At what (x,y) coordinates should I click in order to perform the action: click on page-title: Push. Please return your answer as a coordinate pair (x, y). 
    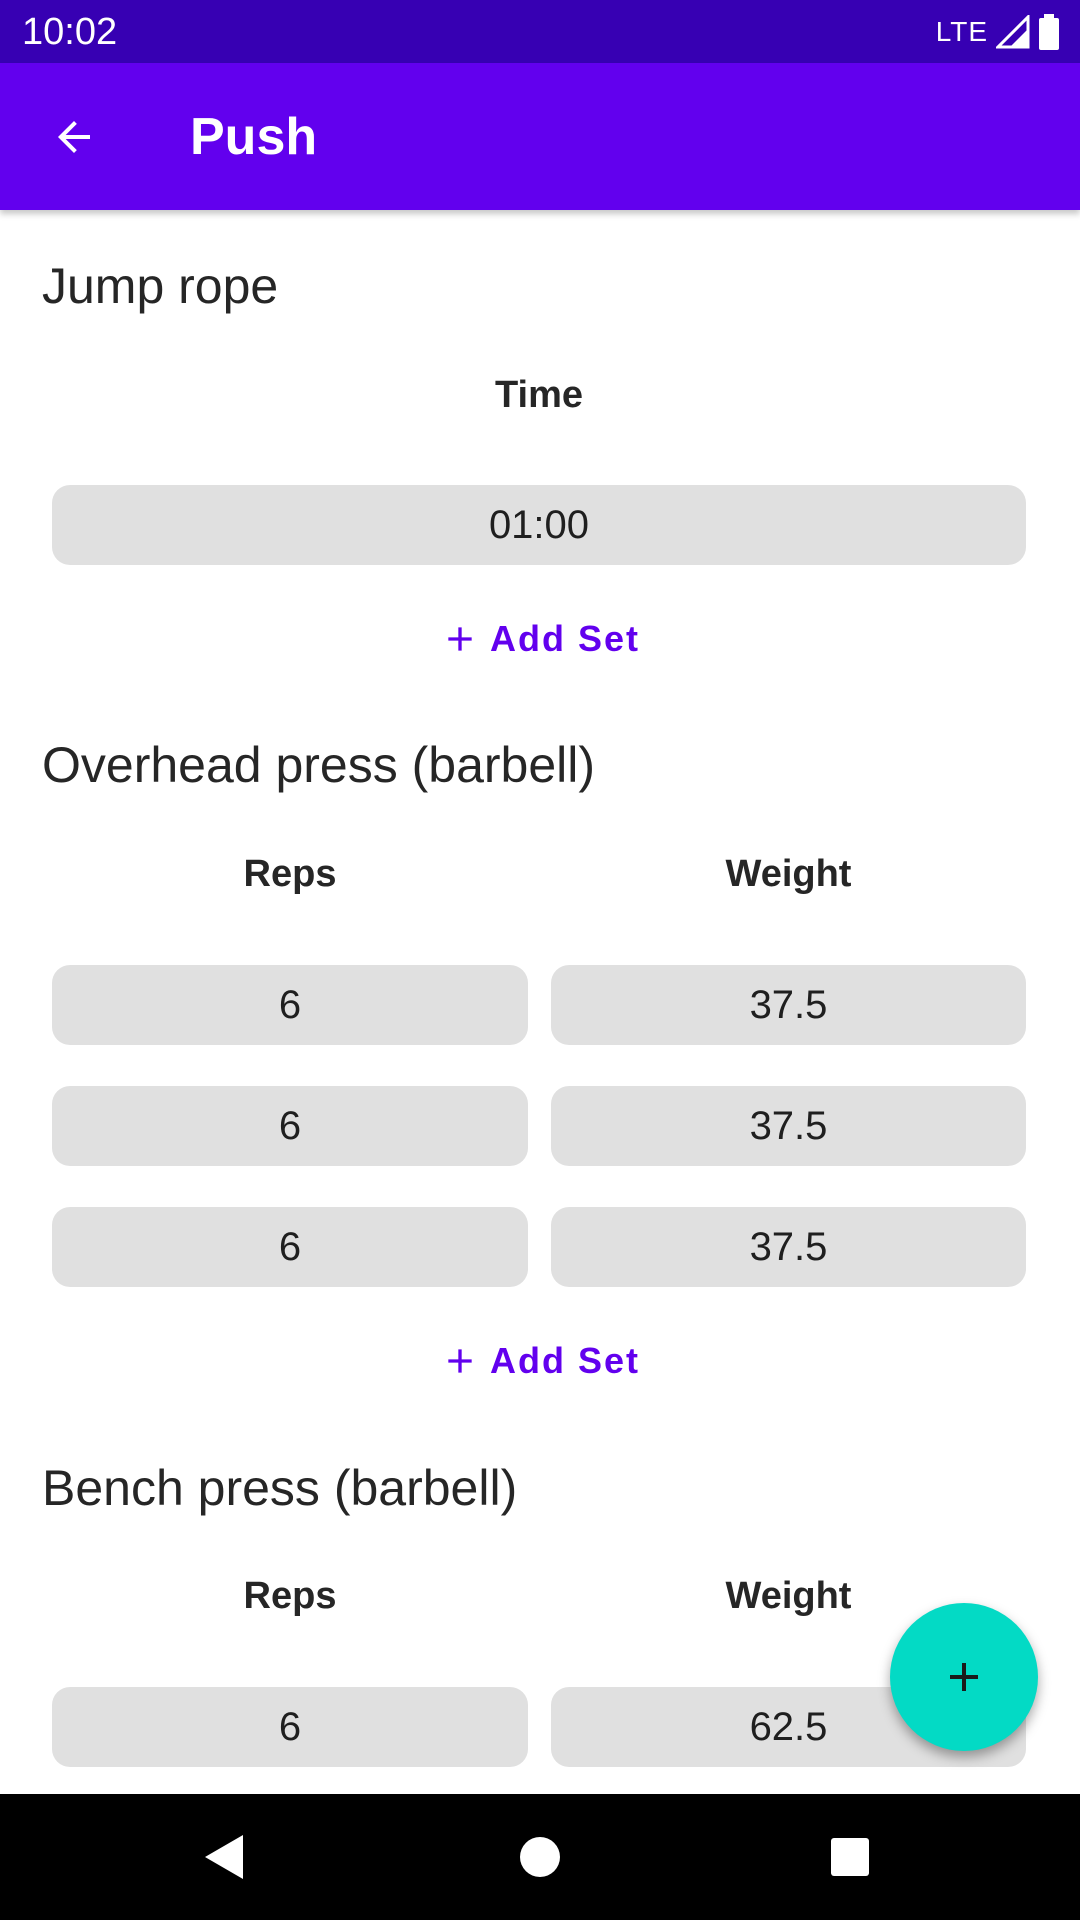
    Looking at the image, I should click on (254, 137).